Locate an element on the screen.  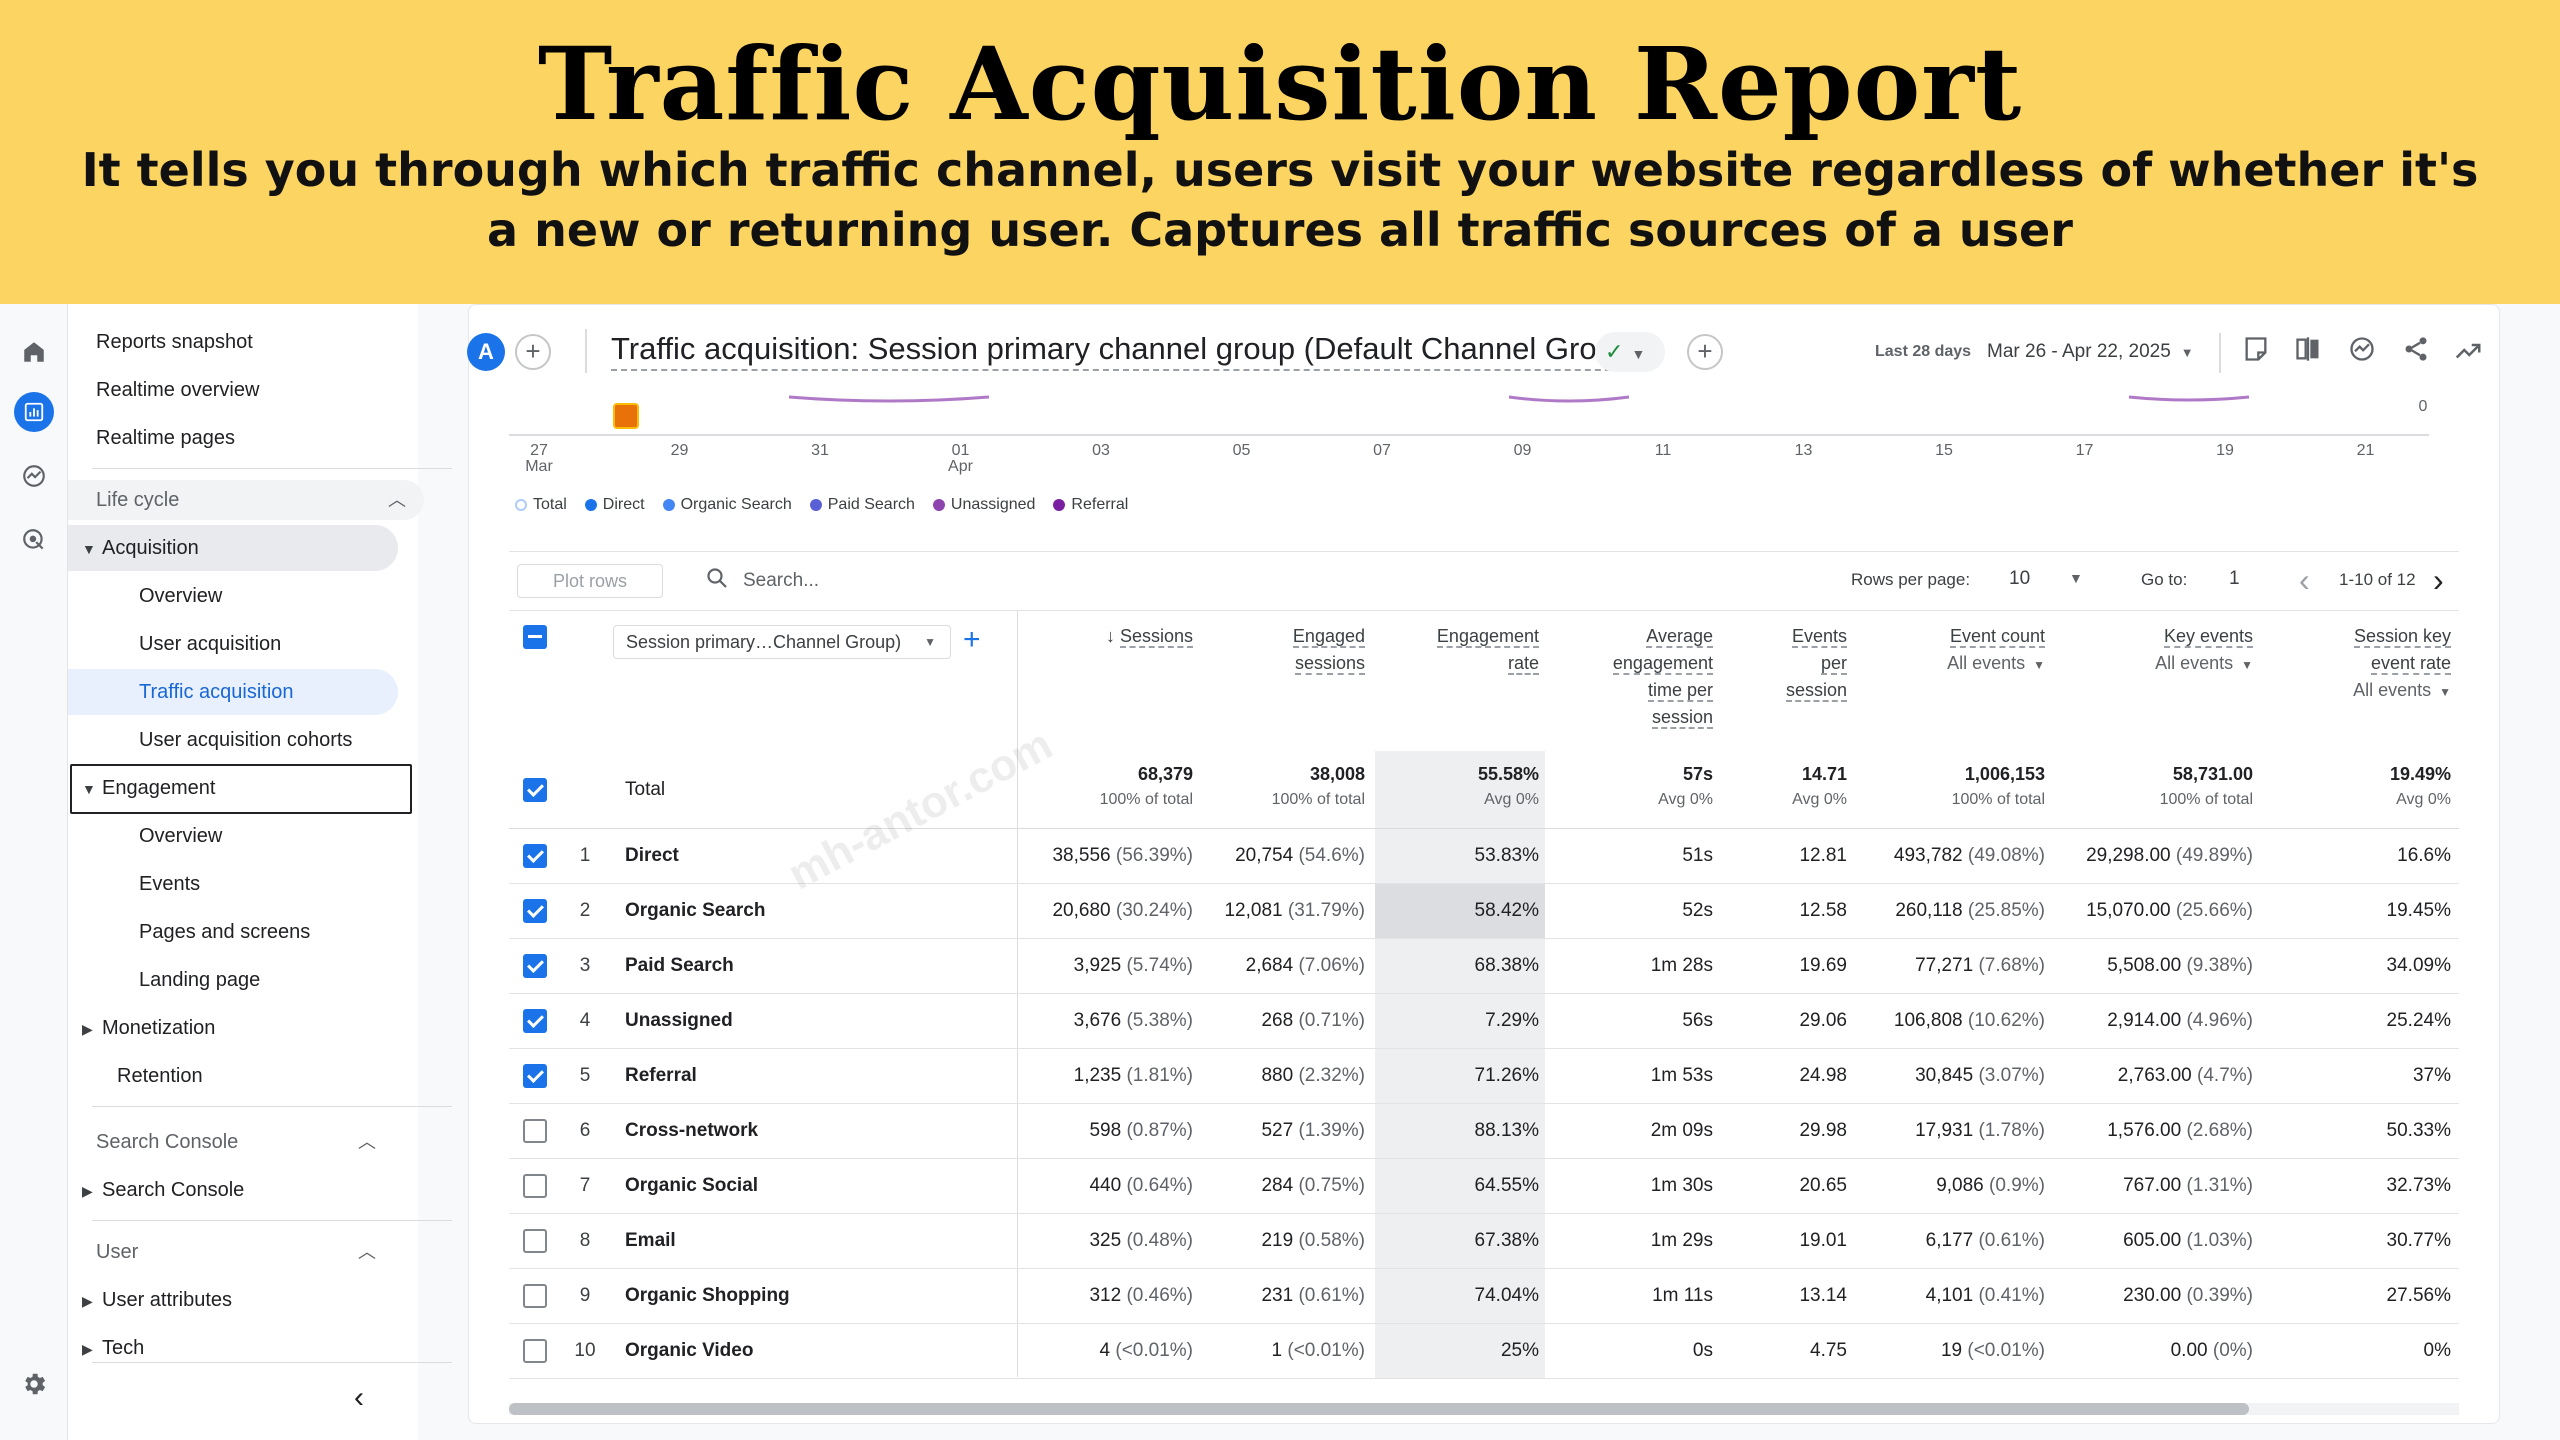
row-channel-name: Organic Social is located at coordinates (692, 1185).